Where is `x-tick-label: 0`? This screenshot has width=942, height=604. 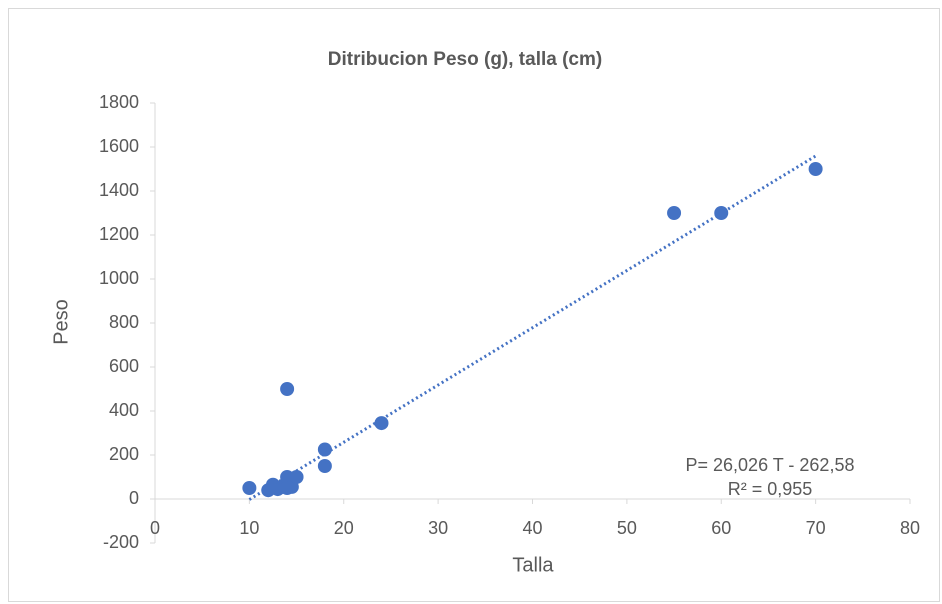 x-tick-label: 0 is located at coordinates (155, 528).